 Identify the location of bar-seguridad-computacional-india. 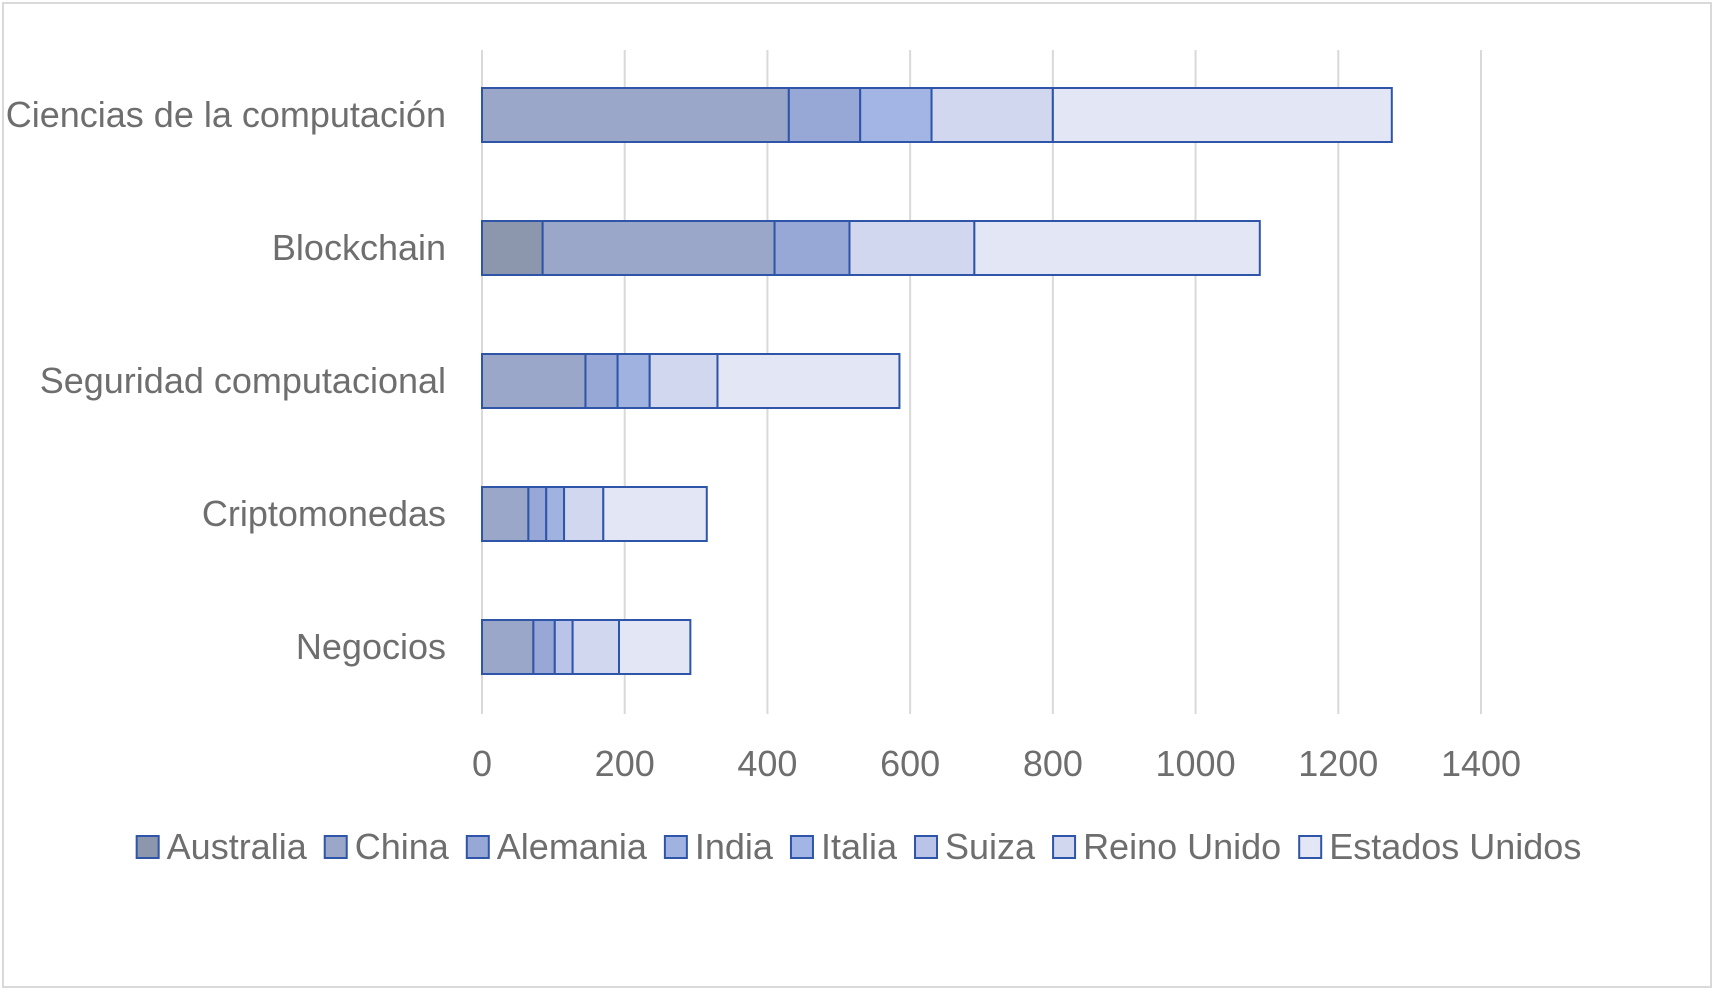
(633, 381).